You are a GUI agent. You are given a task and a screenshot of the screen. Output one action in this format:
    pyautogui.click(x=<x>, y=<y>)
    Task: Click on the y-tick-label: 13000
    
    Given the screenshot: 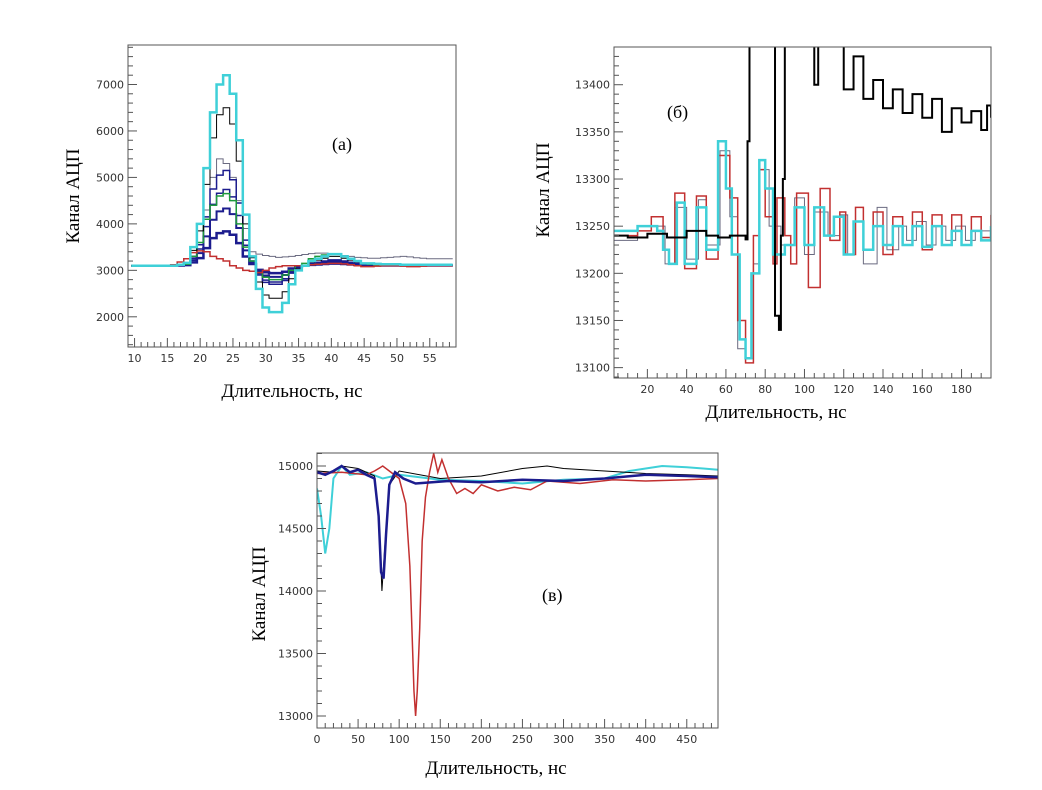 What is the action you would take?
    pyautogui.click(x=295, y=716)
    